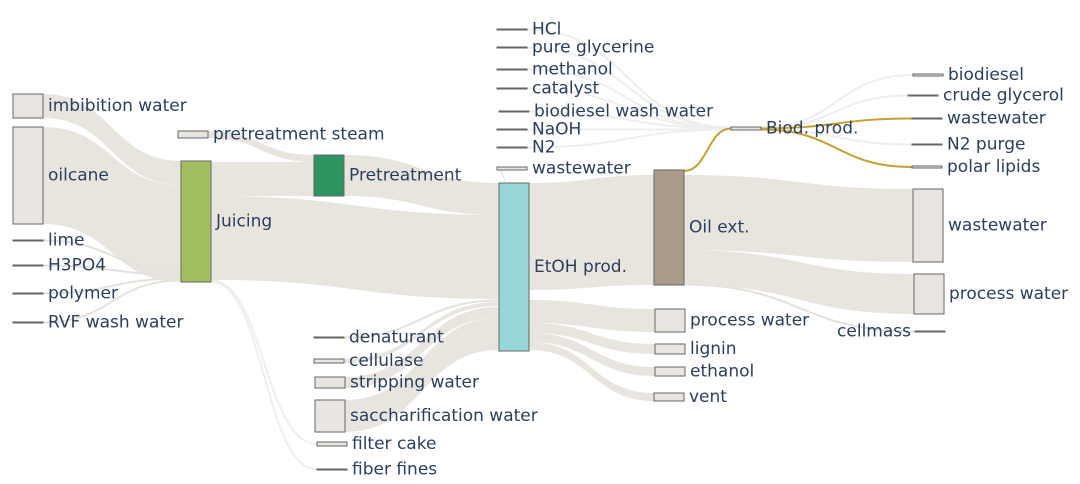 The image size is (1080, 484). Describe the element at coordinates (28, 265) in the screenshot. I see `node-box-h3po4` at that location.